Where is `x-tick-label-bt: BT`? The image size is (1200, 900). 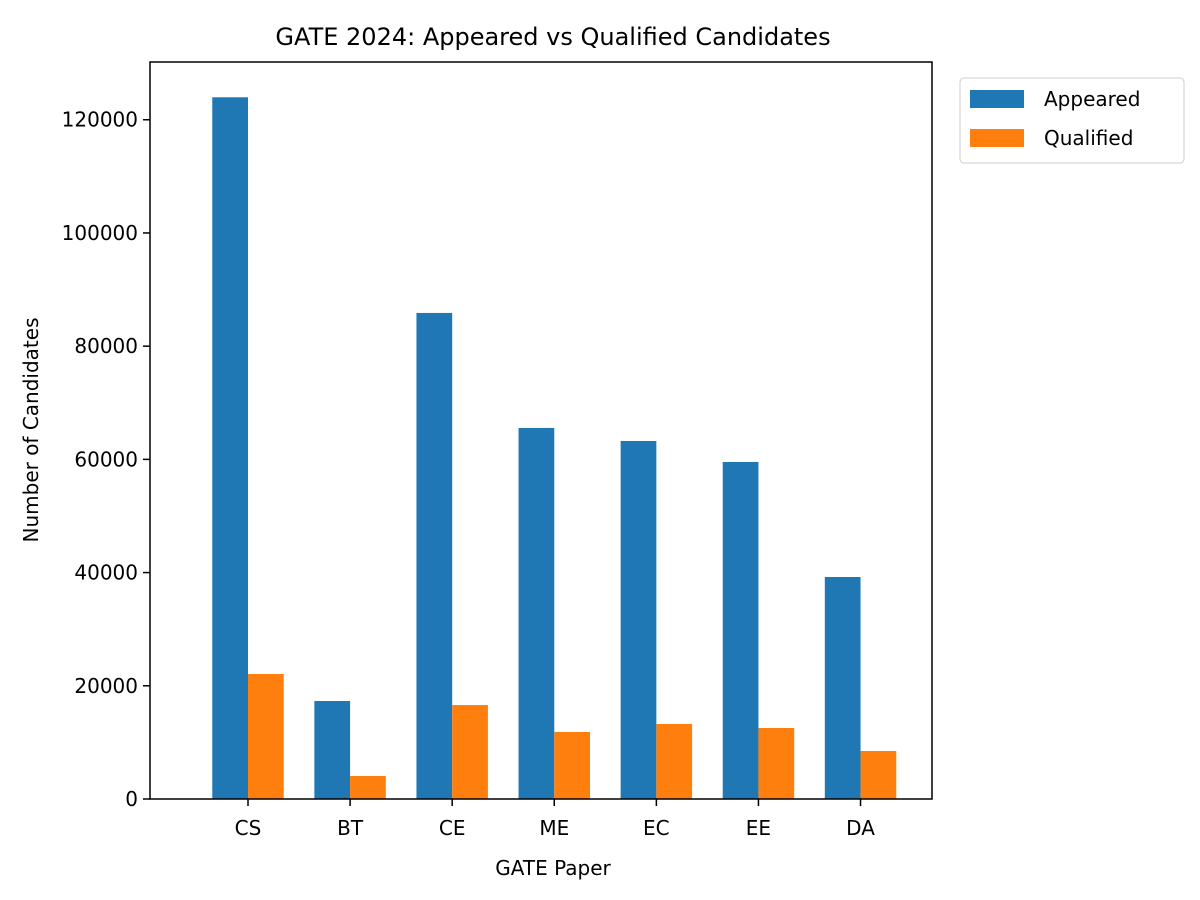
x-tick-label-bt: BT is located at coordinates (350, 828).